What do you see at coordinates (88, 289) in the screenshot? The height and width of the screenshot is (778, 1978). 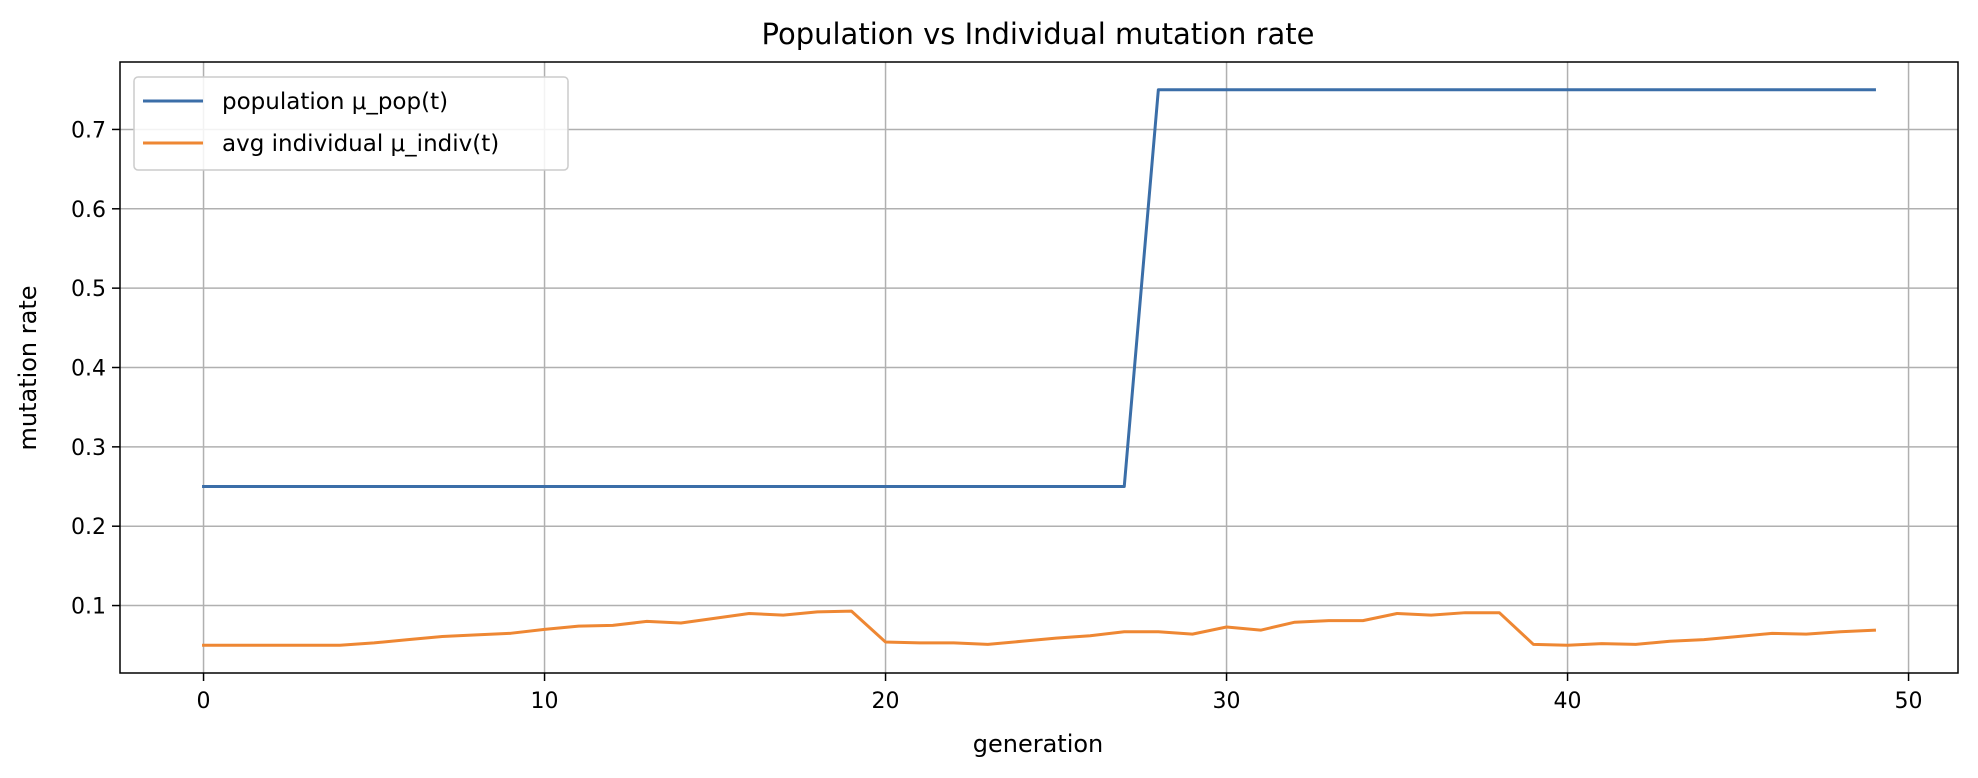 I see `y-tick-label: 0.5` at bounding box center [88, 289].